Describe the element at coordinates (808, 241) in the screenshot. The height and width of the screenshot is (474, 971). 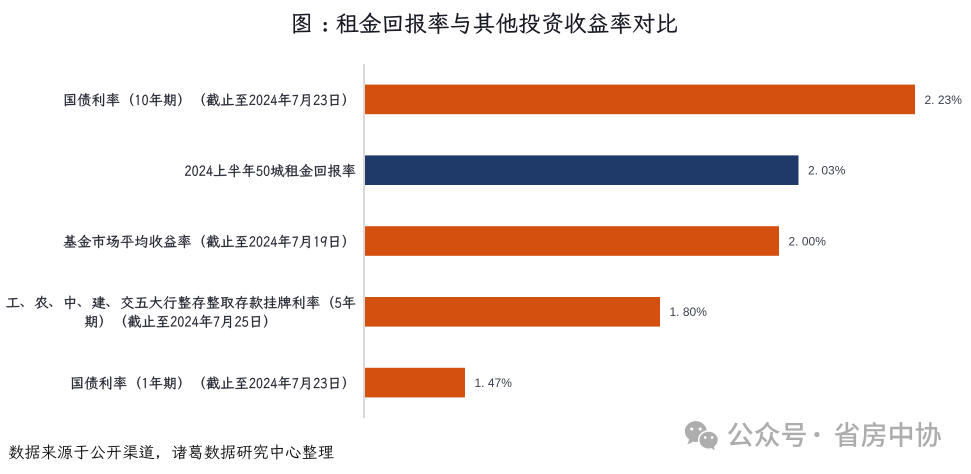
I see `svg-text: 2. 00%` at that location.